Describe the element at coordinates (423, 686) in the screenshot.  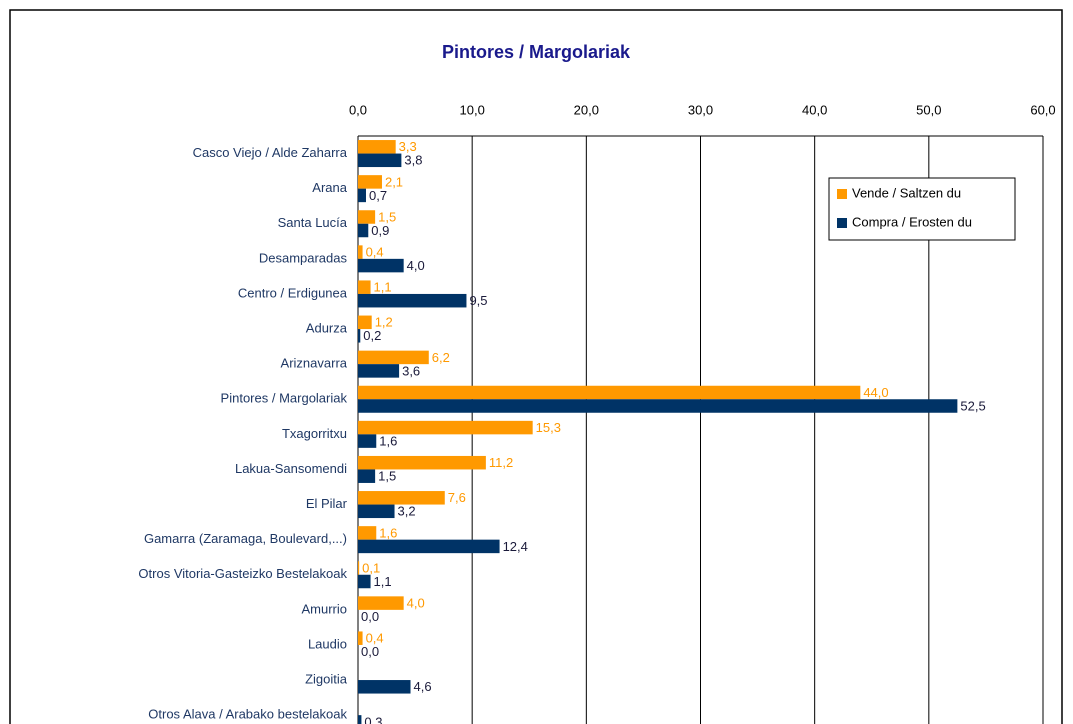
I see `data-label: 4,6` at that location.